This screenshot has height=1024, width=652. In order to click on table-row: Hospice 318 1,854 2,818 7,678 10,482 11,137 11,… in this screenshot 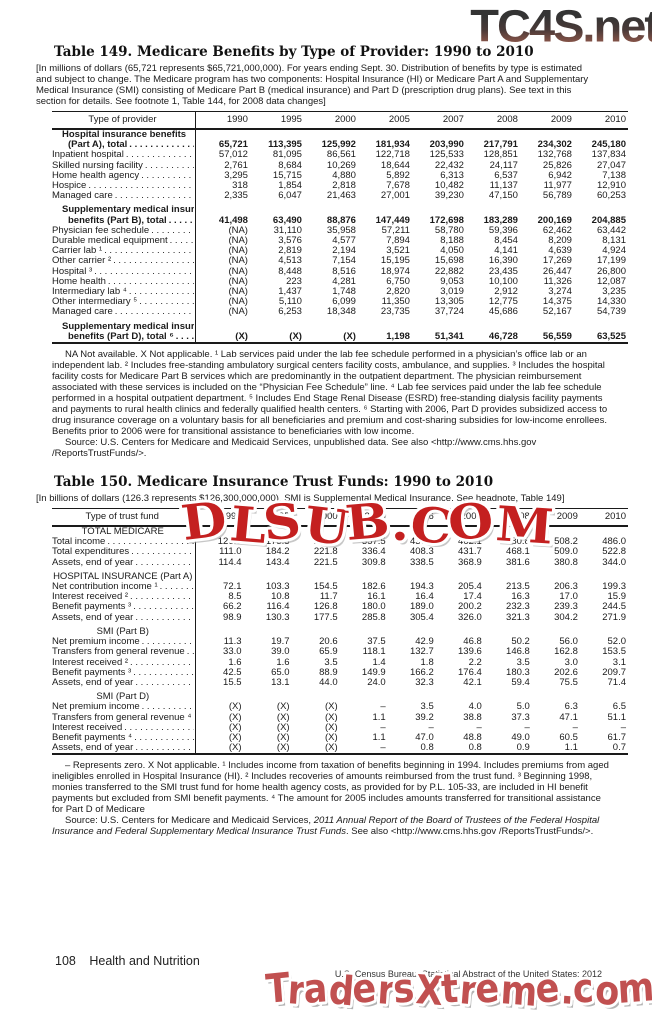, I will do `click(340, 186)`.